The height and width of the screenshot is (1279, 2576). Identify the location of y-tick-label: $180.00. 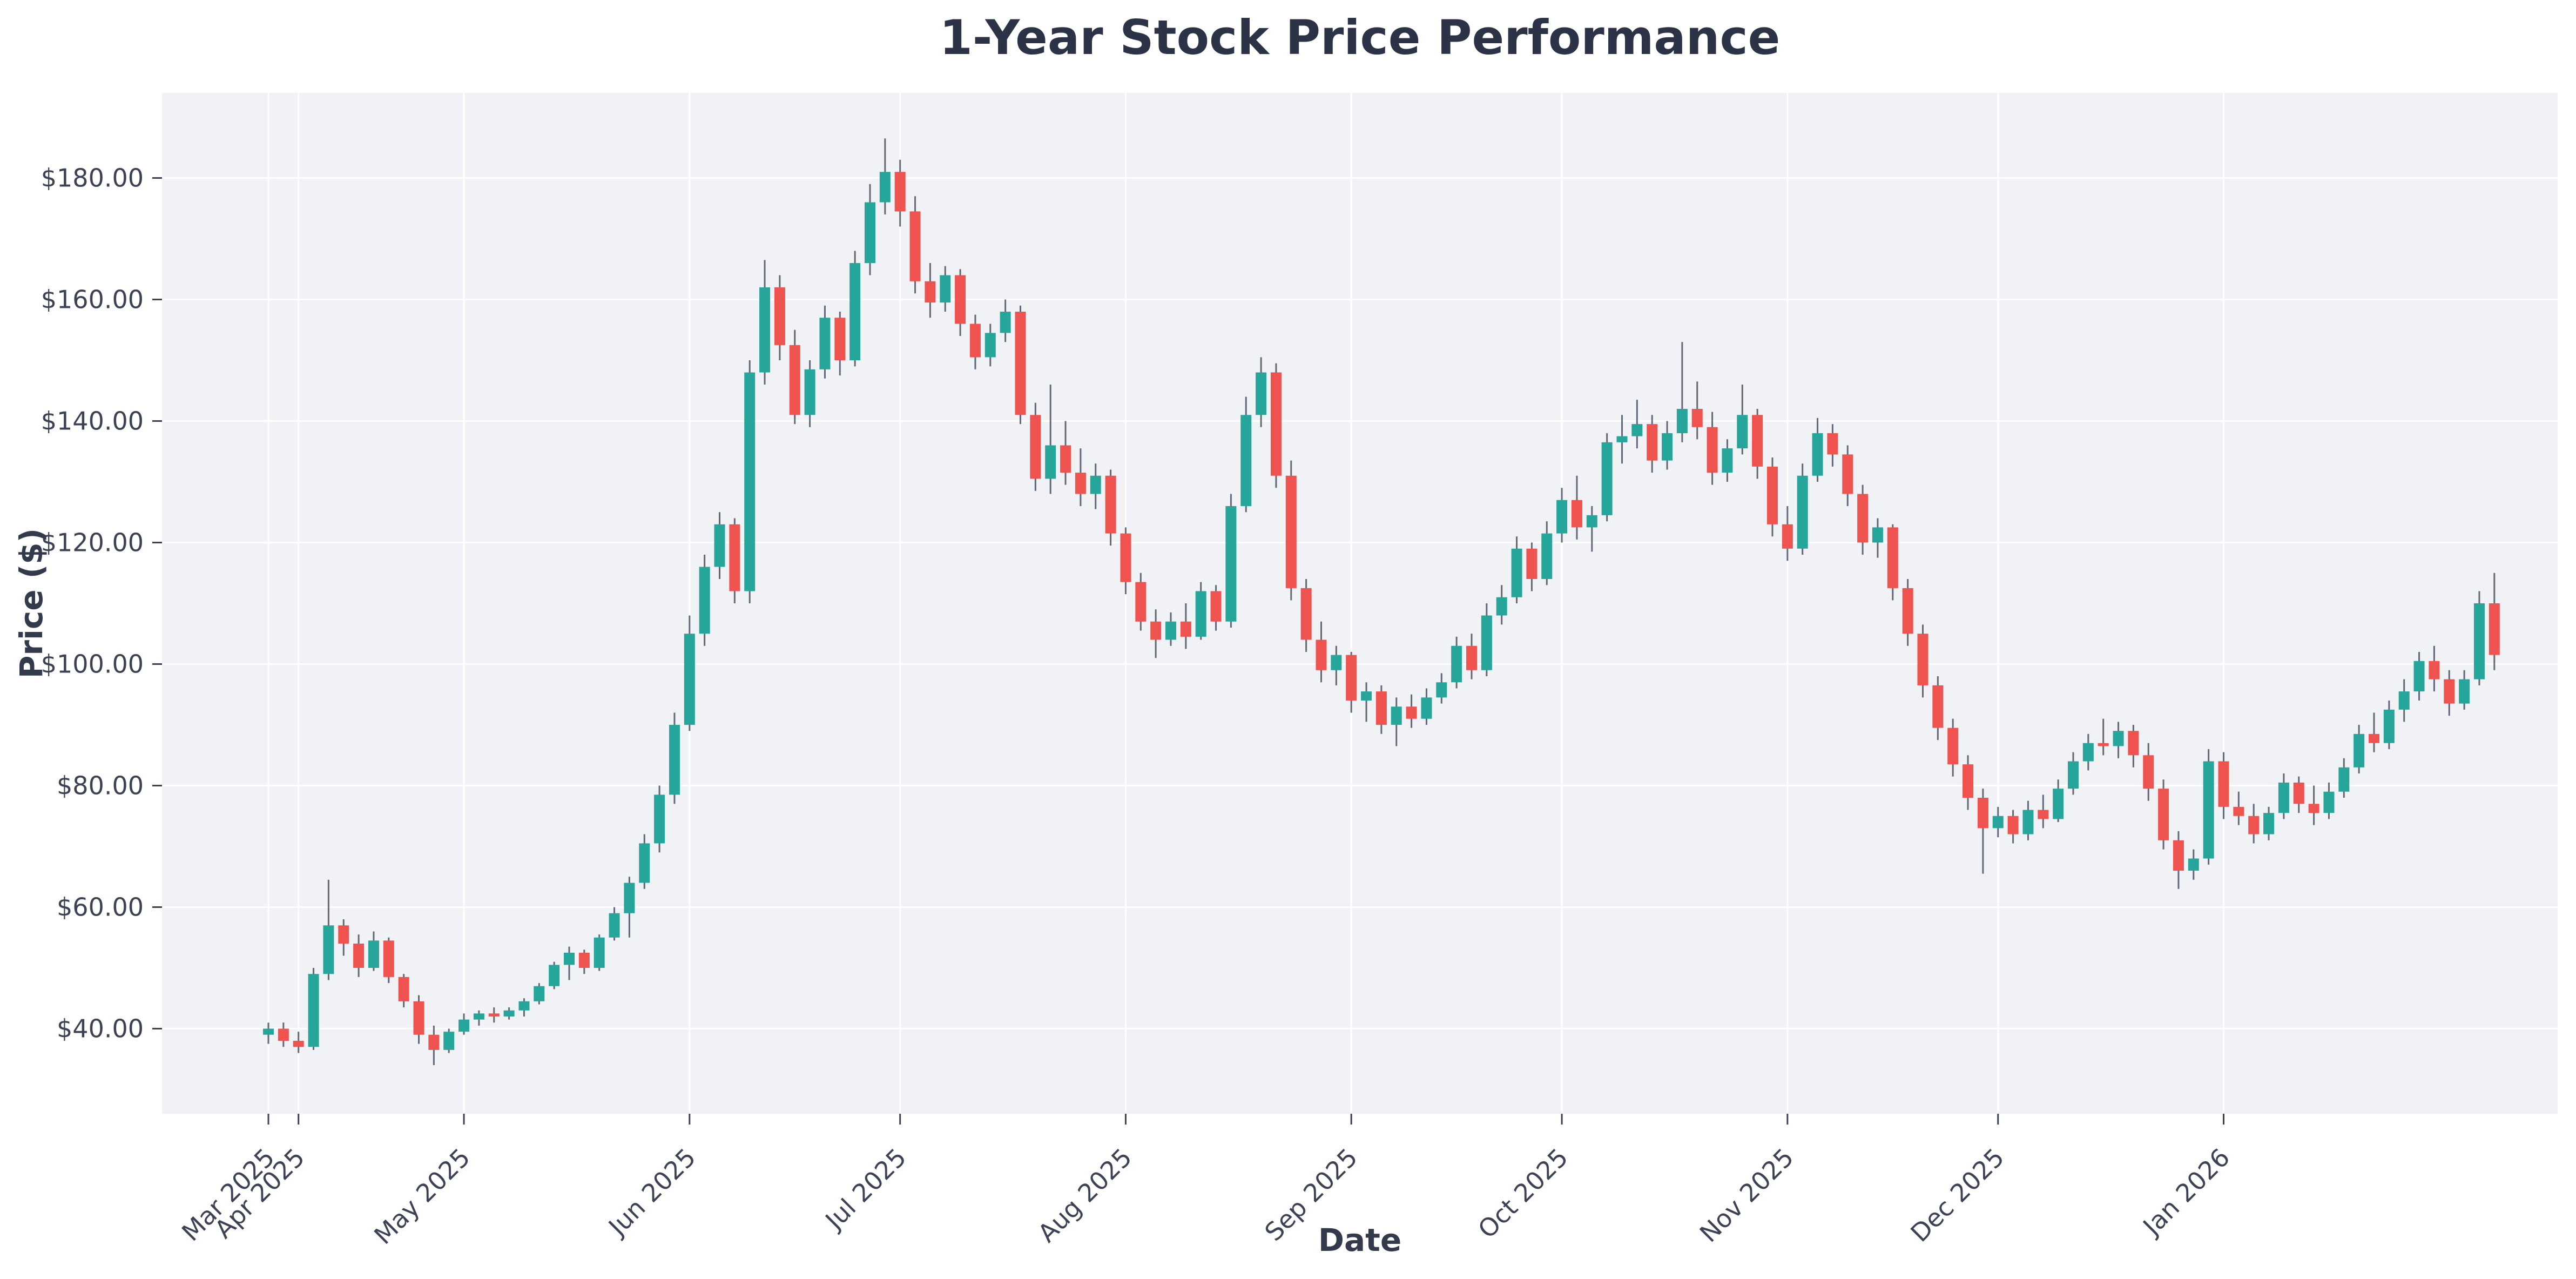
(92, 178).